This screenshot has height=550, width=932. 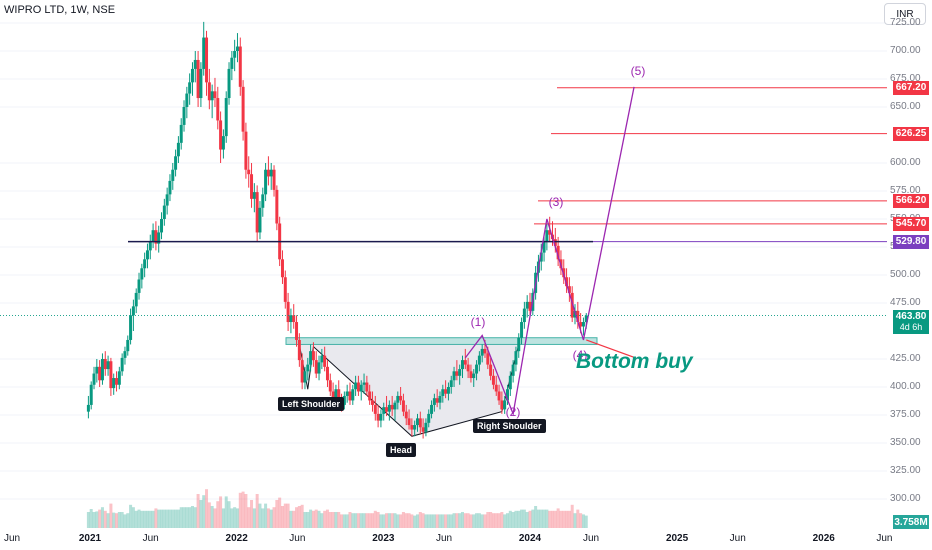 I want to click on wave-3-label: (3), so click(x=556, y=202).